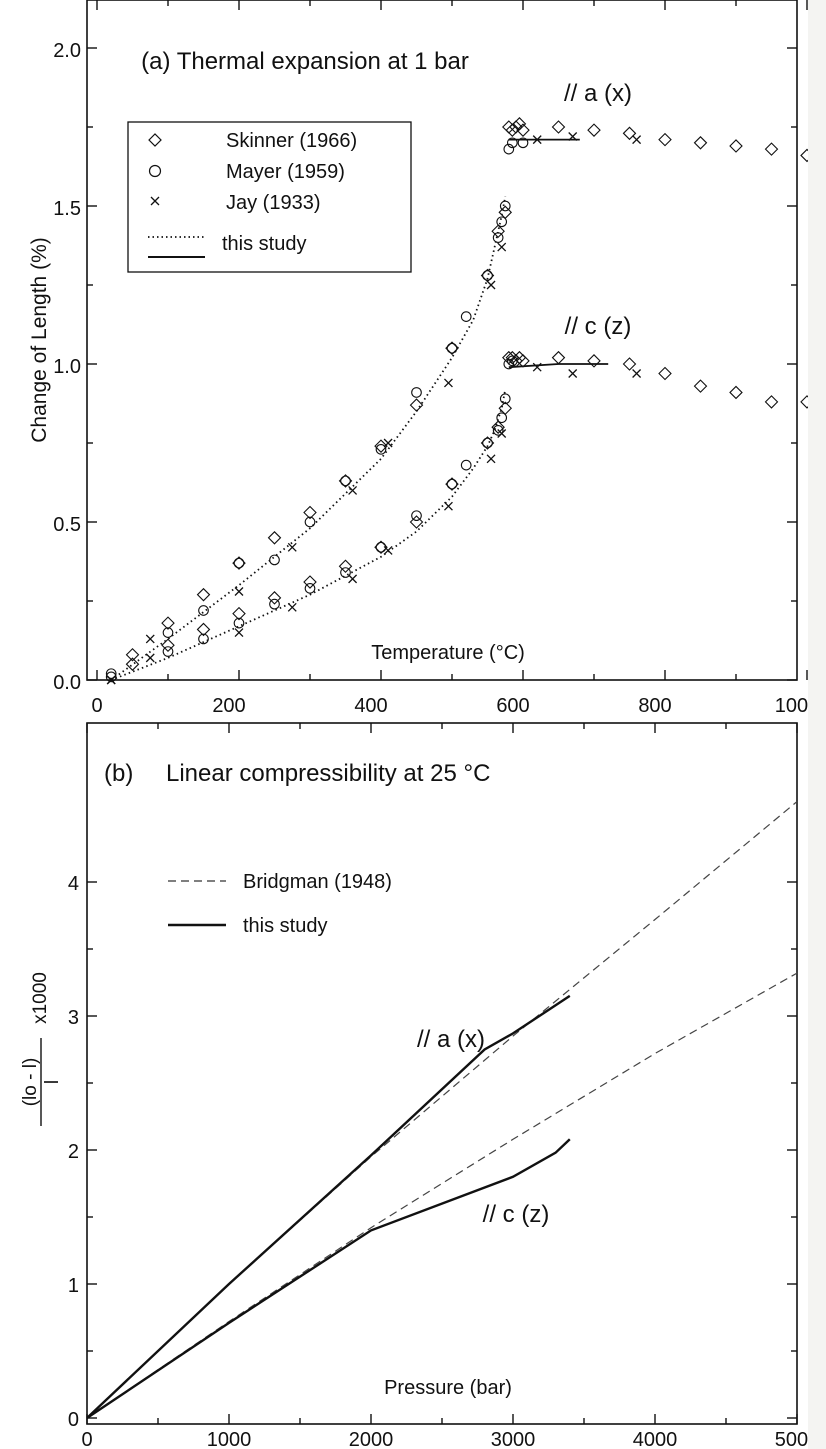  What do you see at coordinates (67, 209) in the screenshot?
I see `a-ytick-15: 1.5` at bounding box center [67, 209].